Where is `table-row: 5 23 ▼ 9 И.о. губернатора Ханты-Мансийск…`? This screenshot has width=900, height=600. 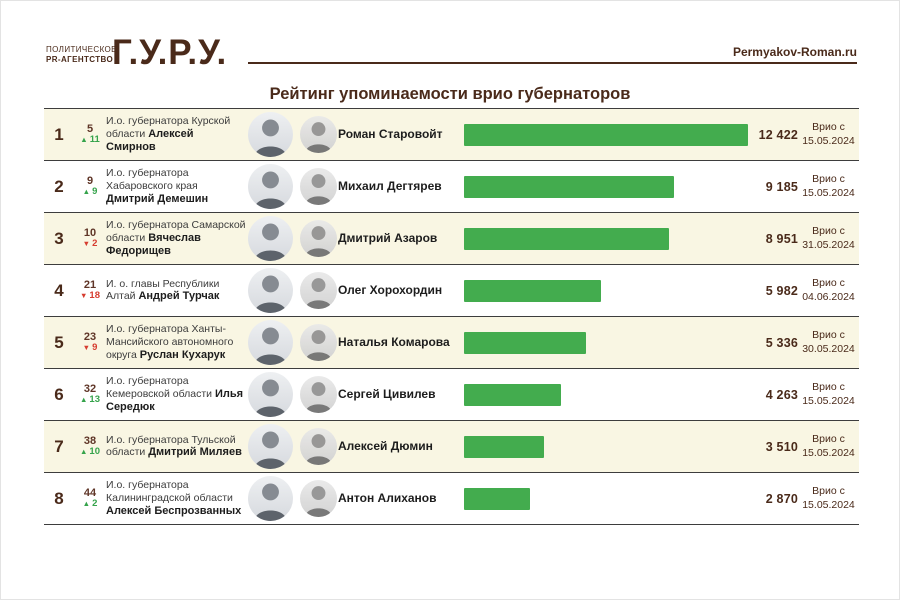 table-row: 5 23 ▼ 9 И.о. губернатора Ханты-Мансийск… is located at coordinates (451, 343).